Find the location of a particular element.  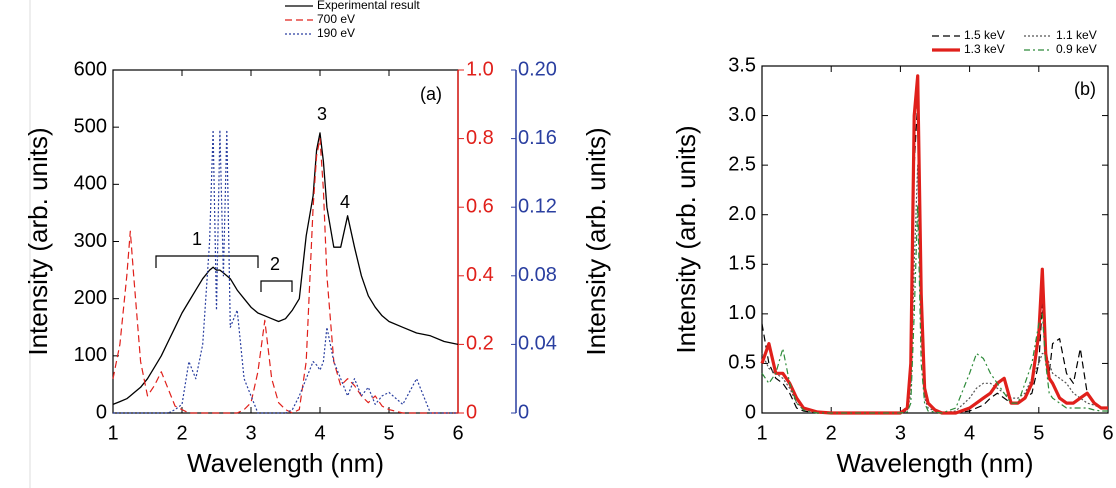

y2-tick-label: 0.8 is located at coordinates (480, 138).